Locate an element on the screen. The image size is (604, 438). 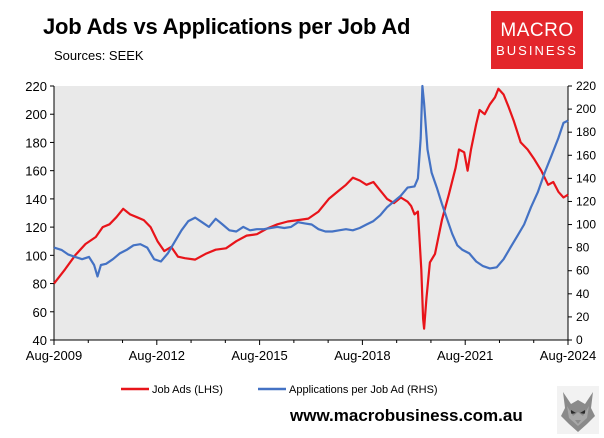
y-right-tick-label: 120 is located at coordinates (586, 201).